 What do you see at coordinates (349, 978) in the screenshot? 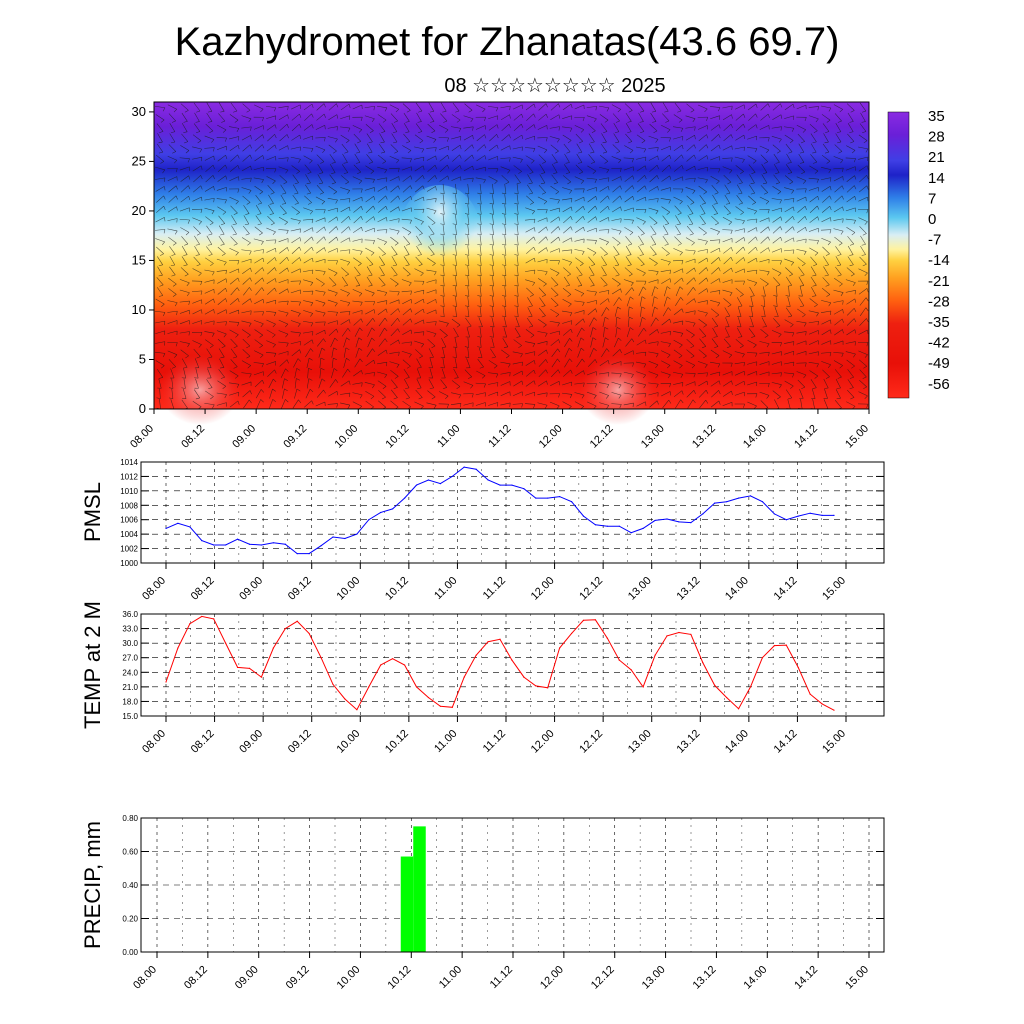
I see `x-tick-label: 10.00` at bounding box center [349, 978].